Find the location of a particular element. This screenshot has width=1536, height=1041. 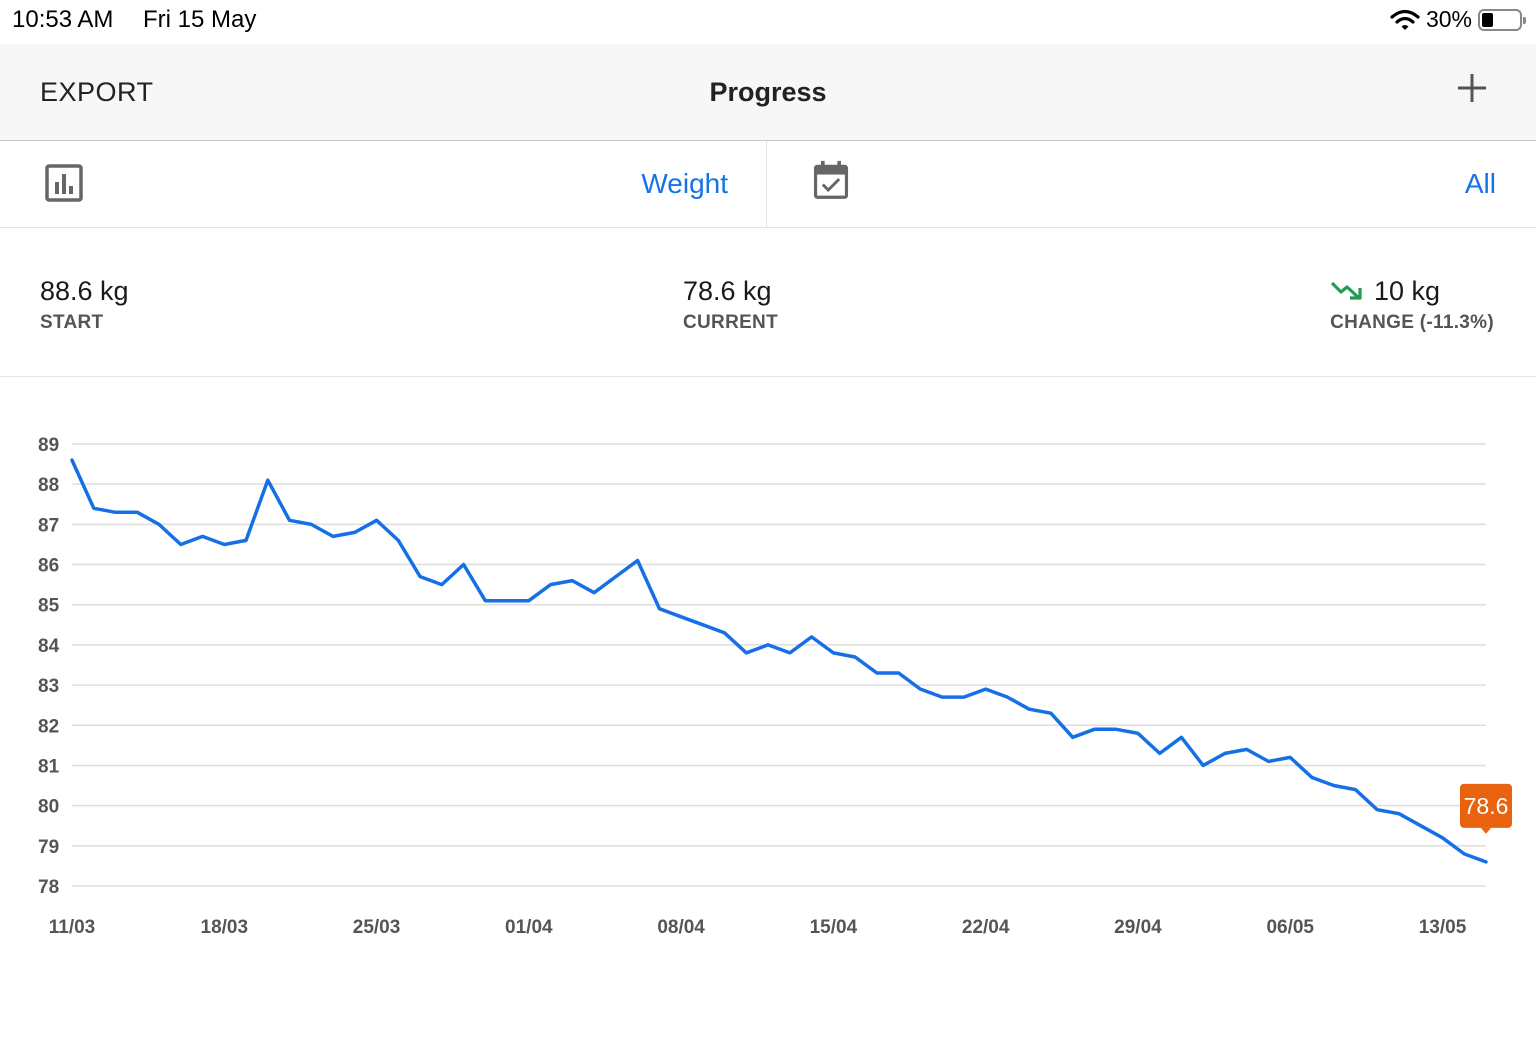

status-date: Fri 15 May is located at coordinates (200, 19).